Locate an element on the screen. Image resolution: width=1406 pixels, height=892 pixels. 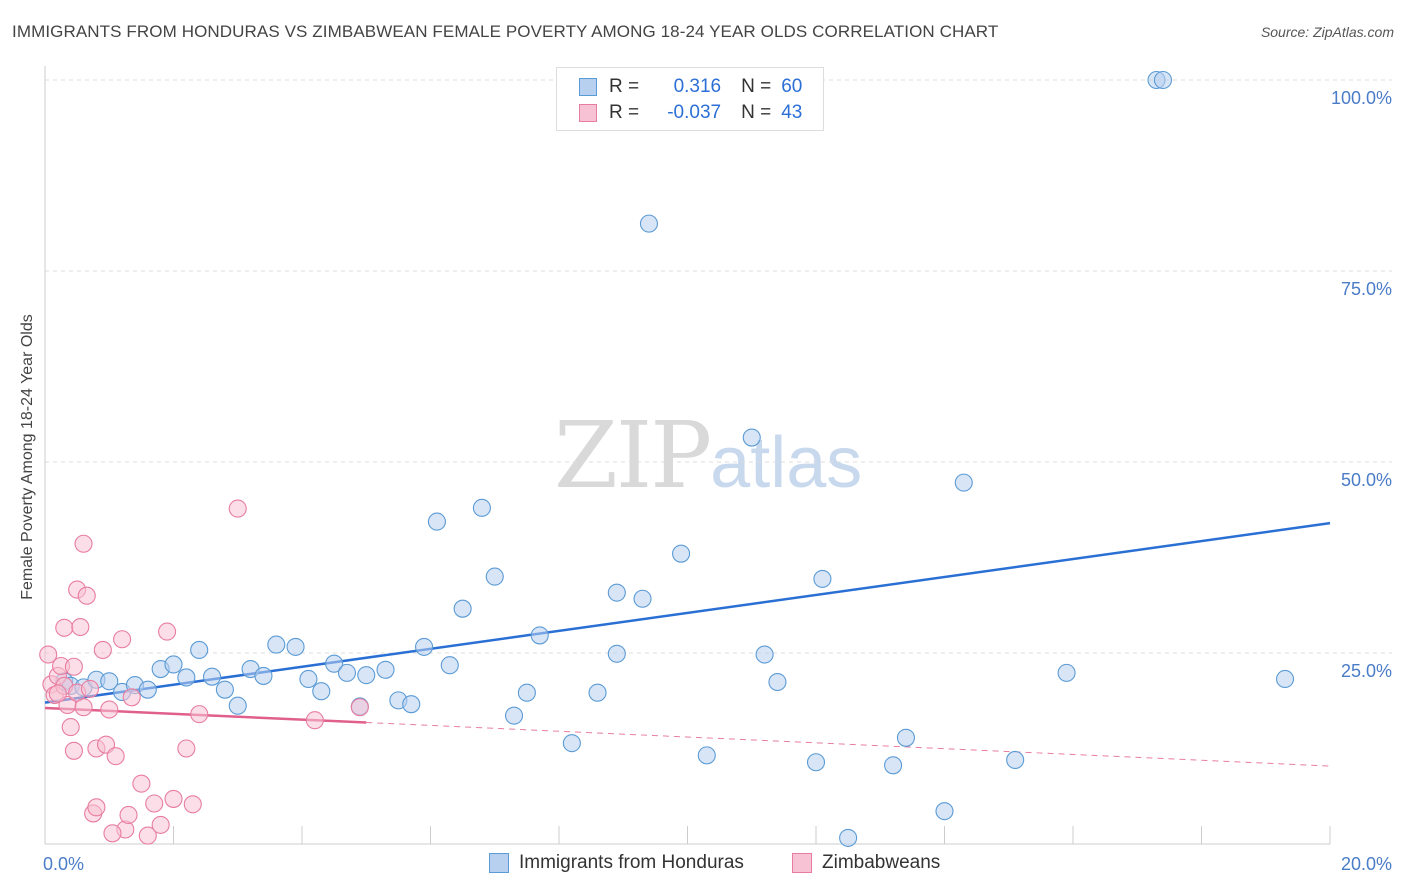
legend-item-honduras: Immigrants from Honduras is located at coordinates (616, 863).